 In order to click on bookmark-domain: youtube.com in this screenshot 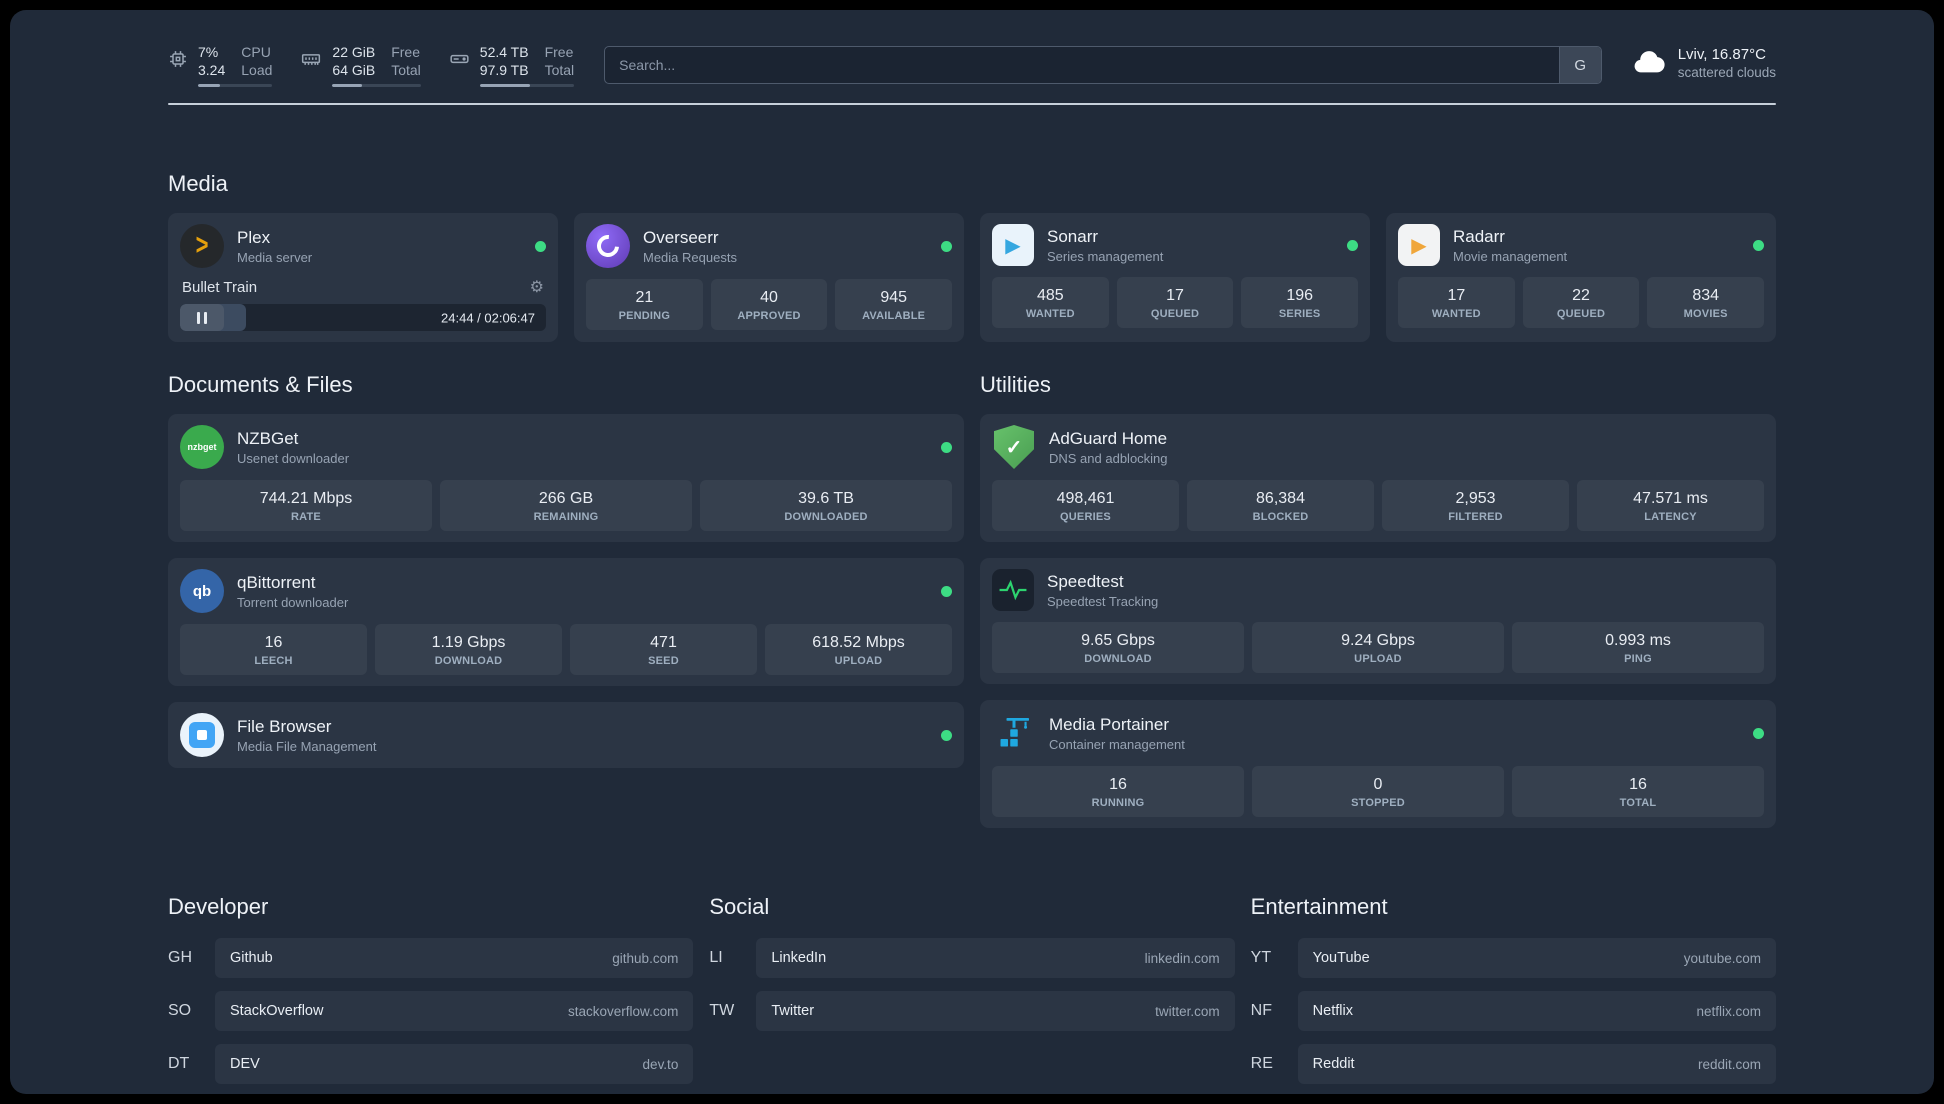, I will do `click(1722, 958)`.